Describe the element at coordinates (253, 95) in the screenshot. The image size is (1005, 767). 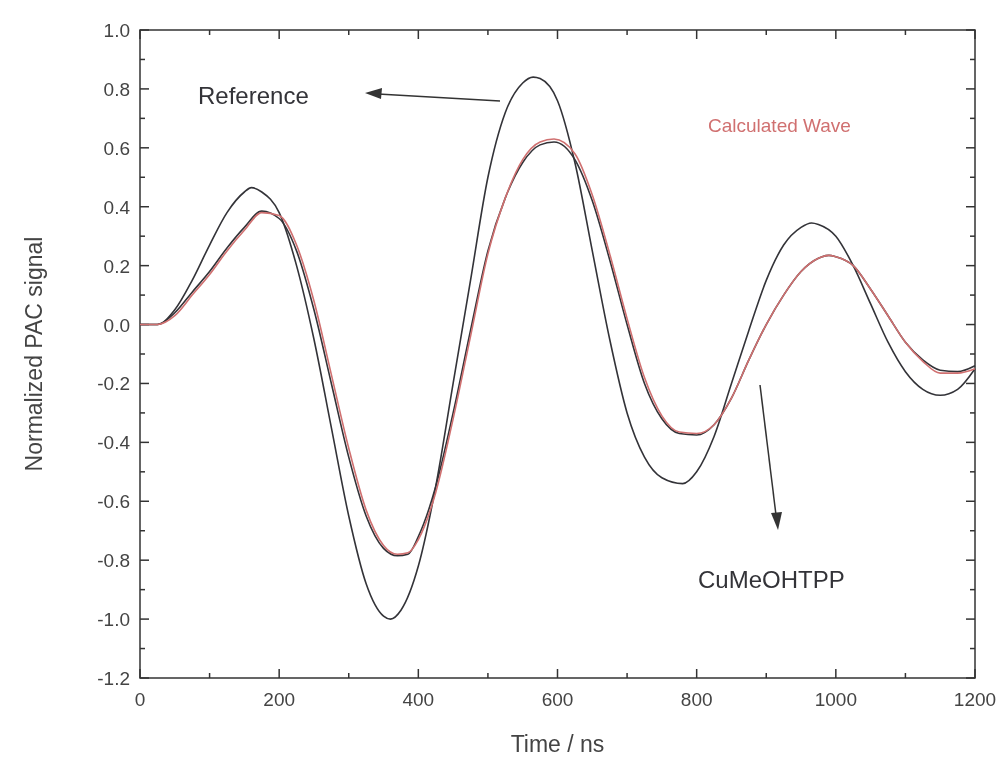
I see `legend-label: Reference` at that location.